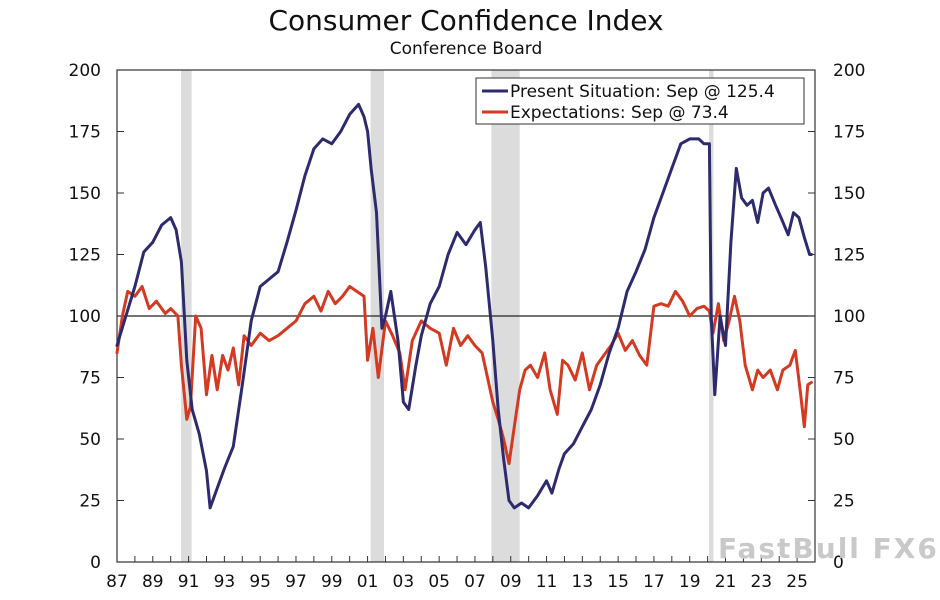 The width and height of the screenshot is (940, 600). What do you see at coordinates (90, 502) in the screenshot?
I see `y-tick-label-left-25: 25` at bounding box center [90, 502].